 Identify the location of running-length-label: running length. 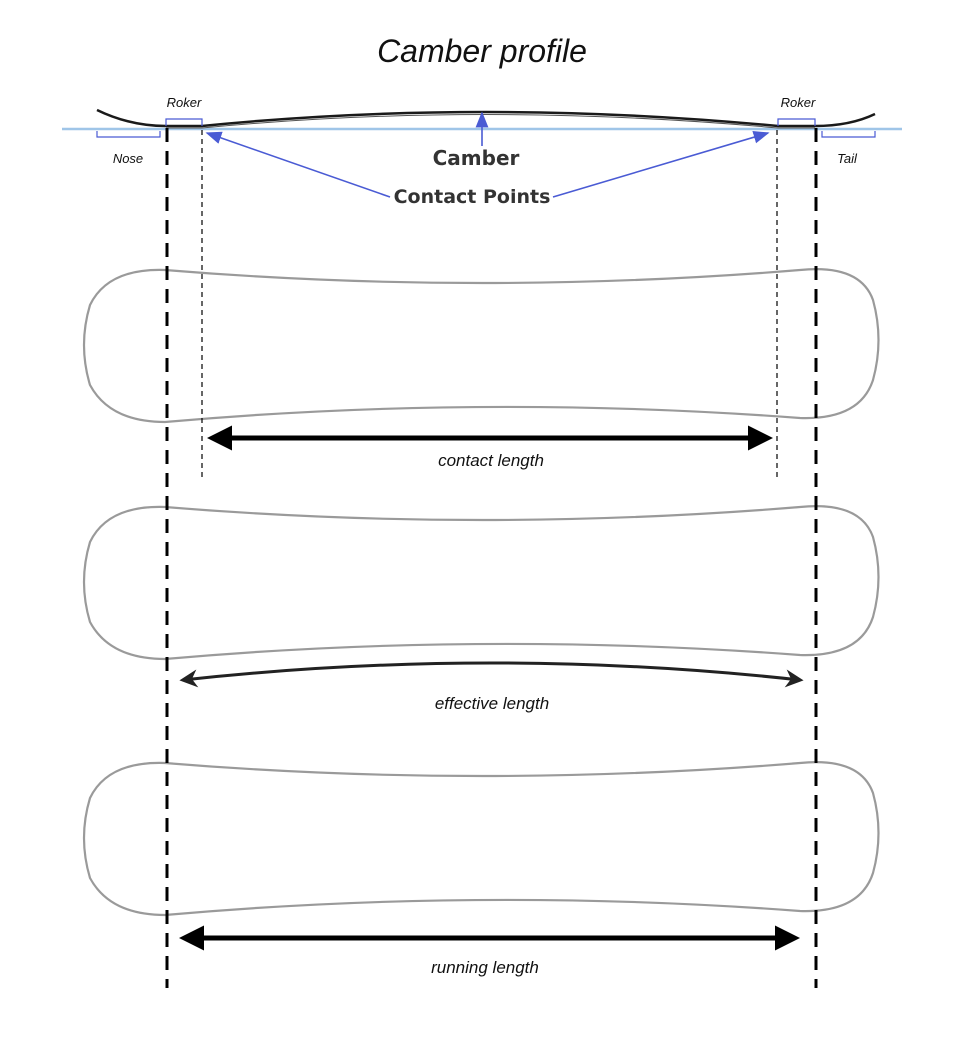
(485, 967).